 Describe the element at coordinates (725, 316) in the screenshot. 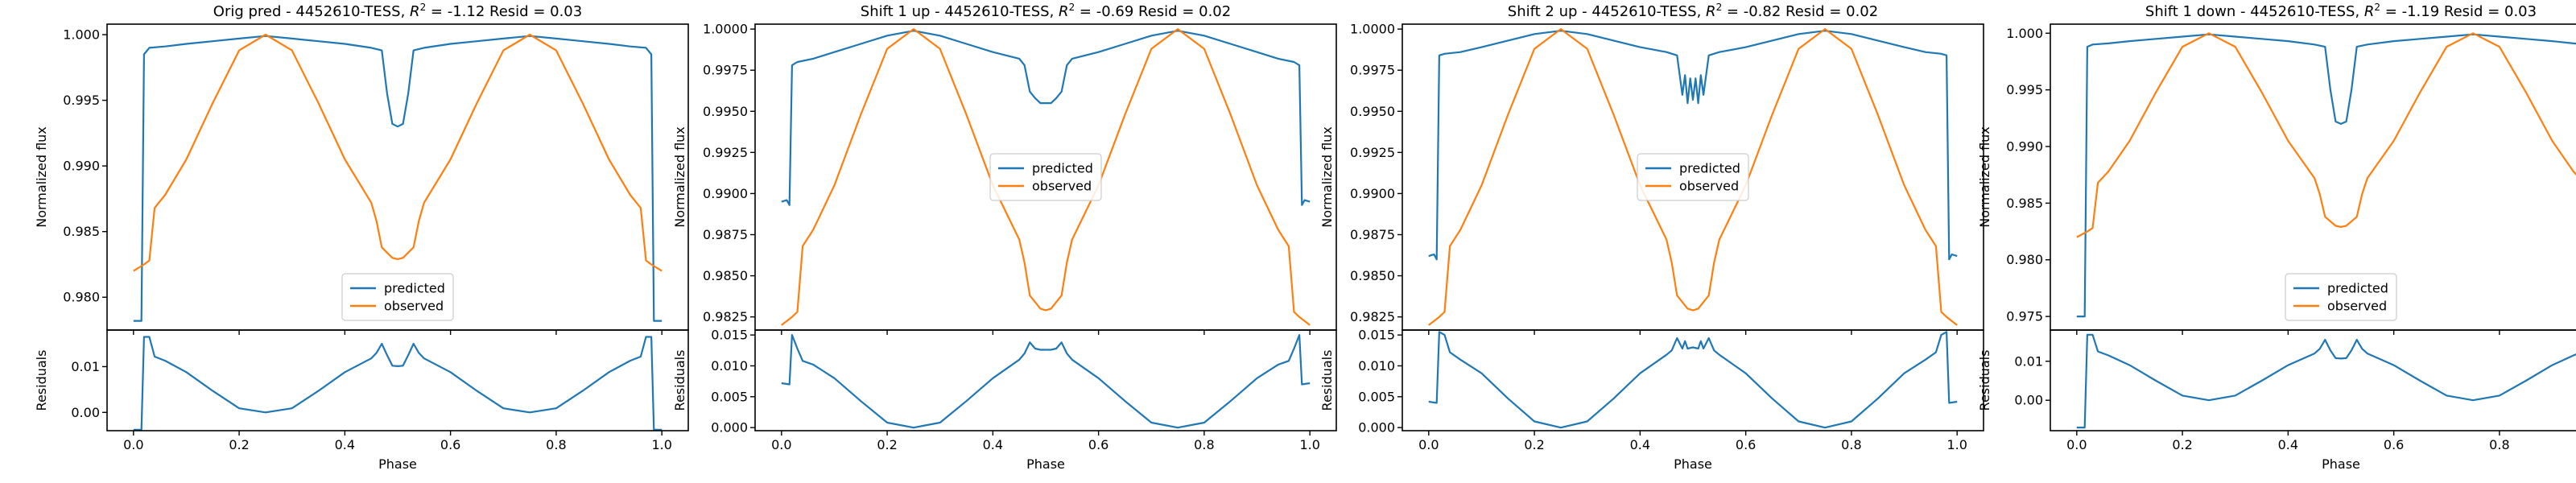

I see `y-tick-label: 0.9825` at that location.